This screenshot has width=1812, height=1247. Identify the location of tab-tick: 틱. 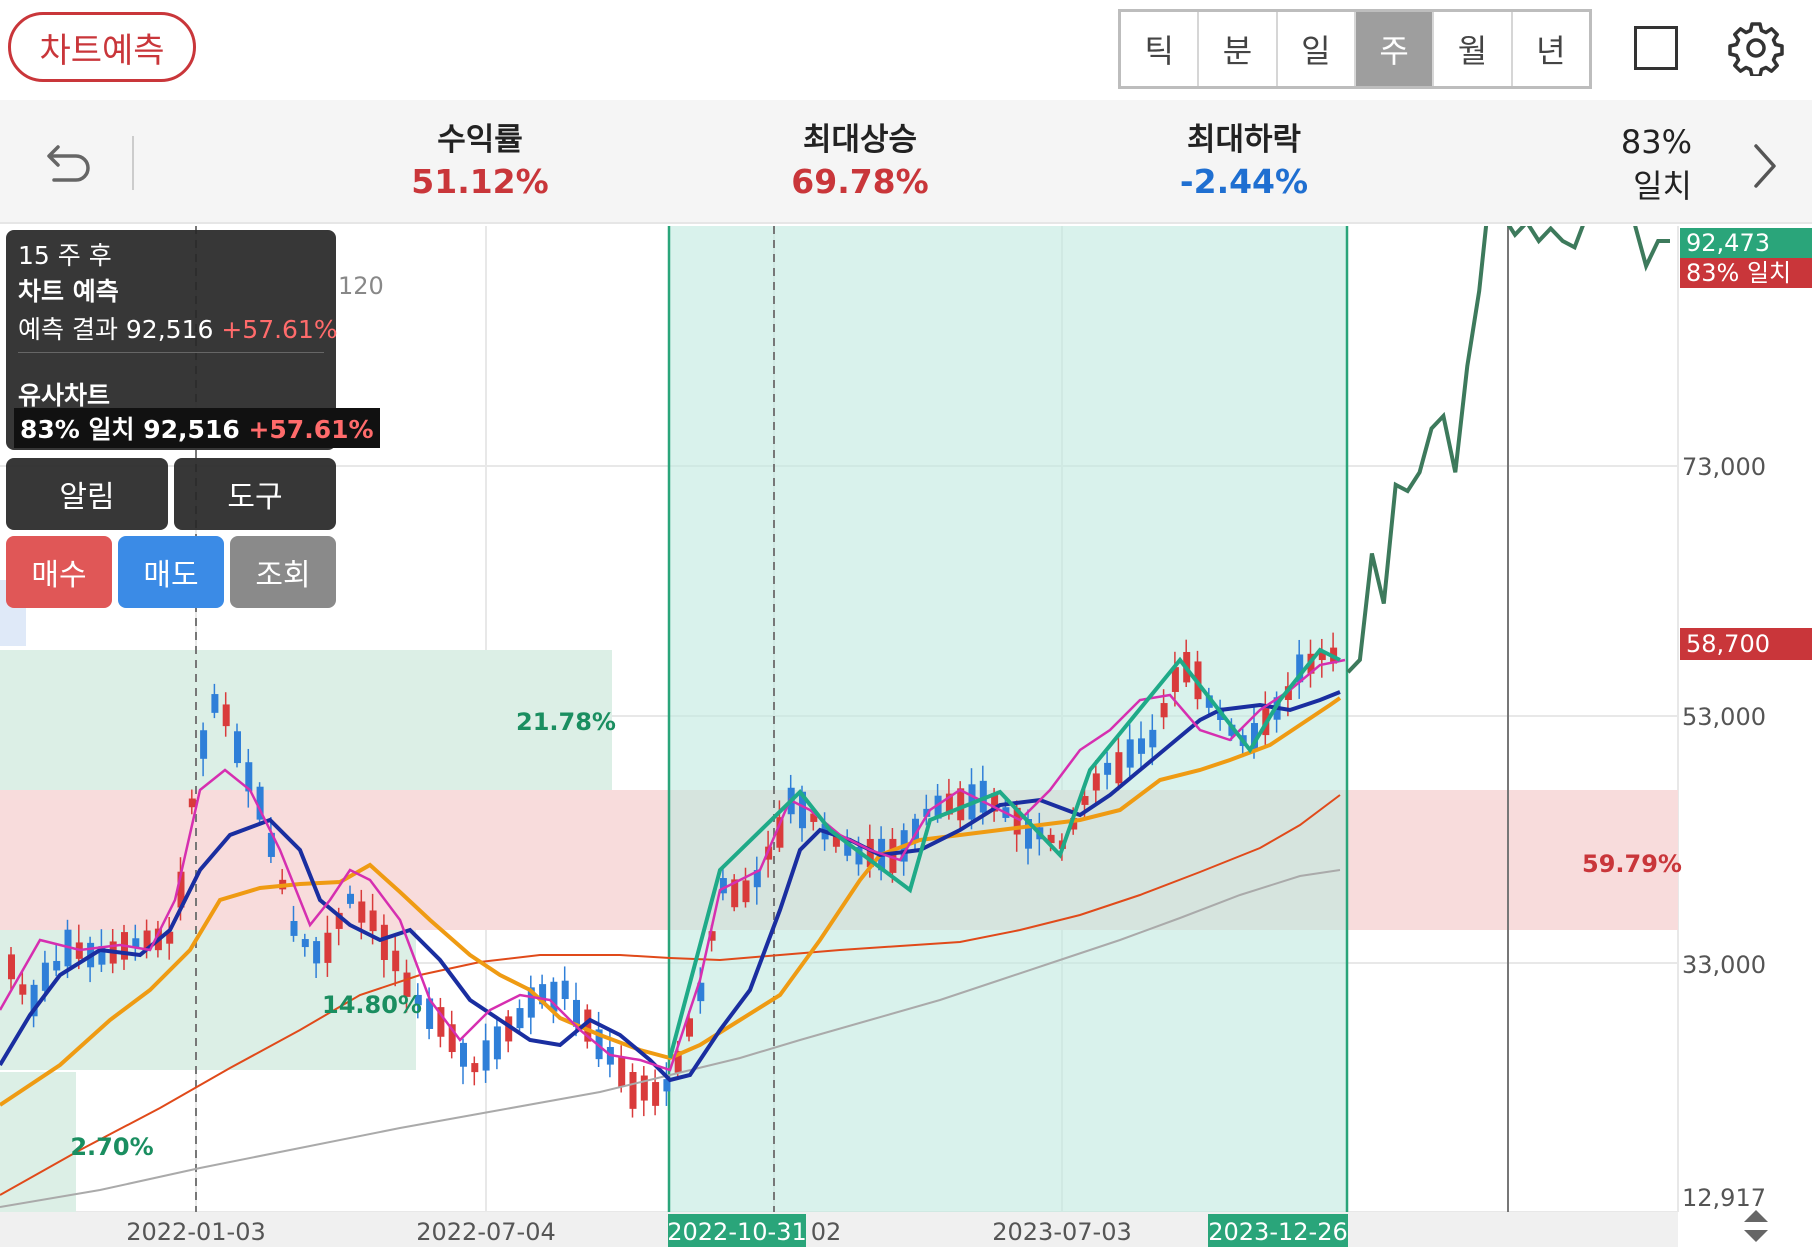
(1160, 49).